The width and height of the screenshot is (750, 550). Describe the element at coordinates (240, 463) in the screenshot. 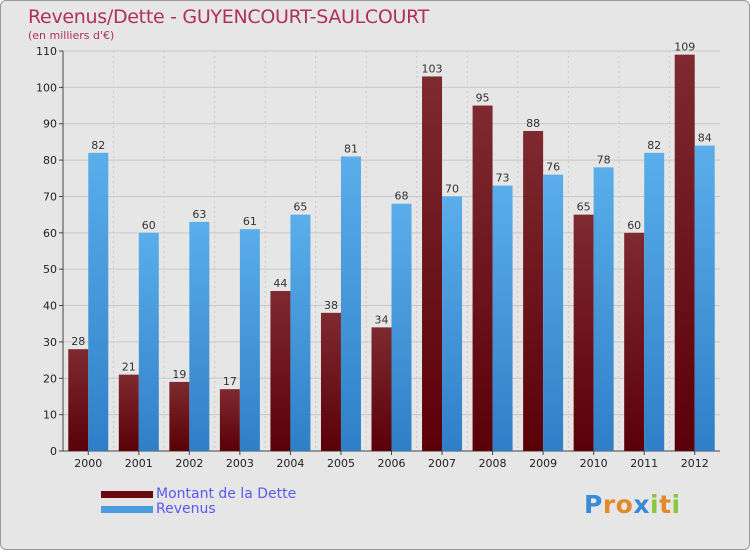

I see `xtick-label-2003: 2003` at that location.